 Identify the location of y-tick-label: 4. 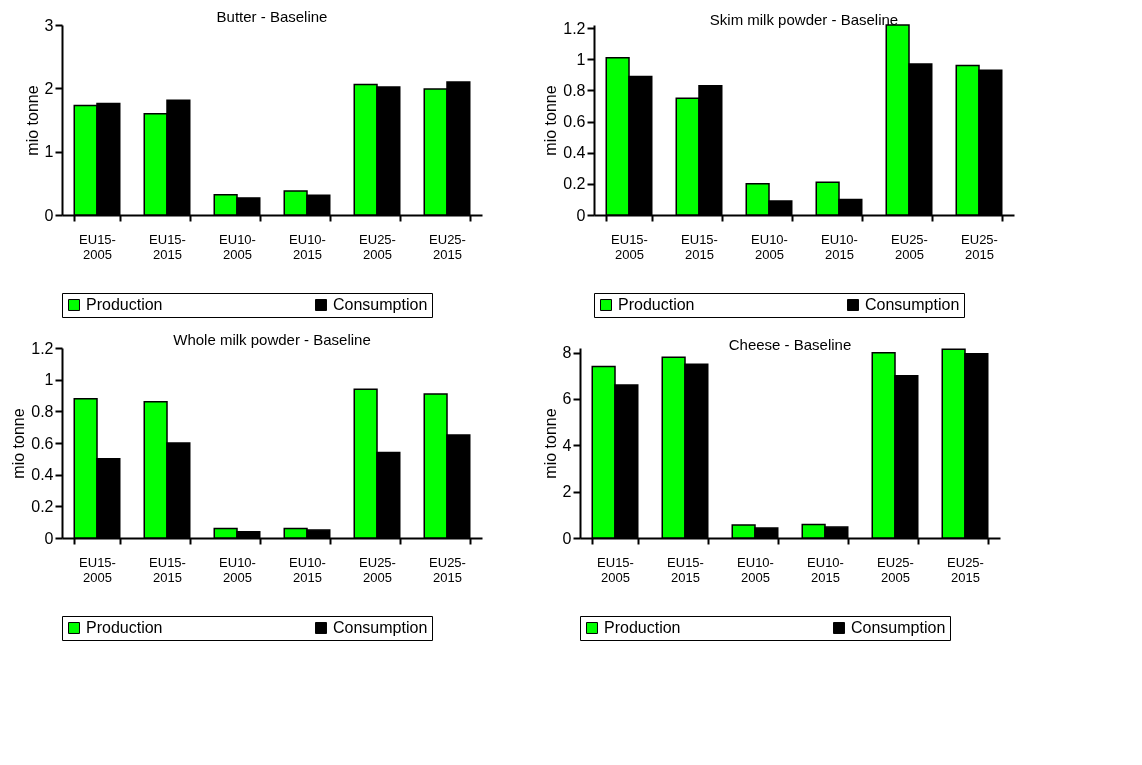
(567, 445).